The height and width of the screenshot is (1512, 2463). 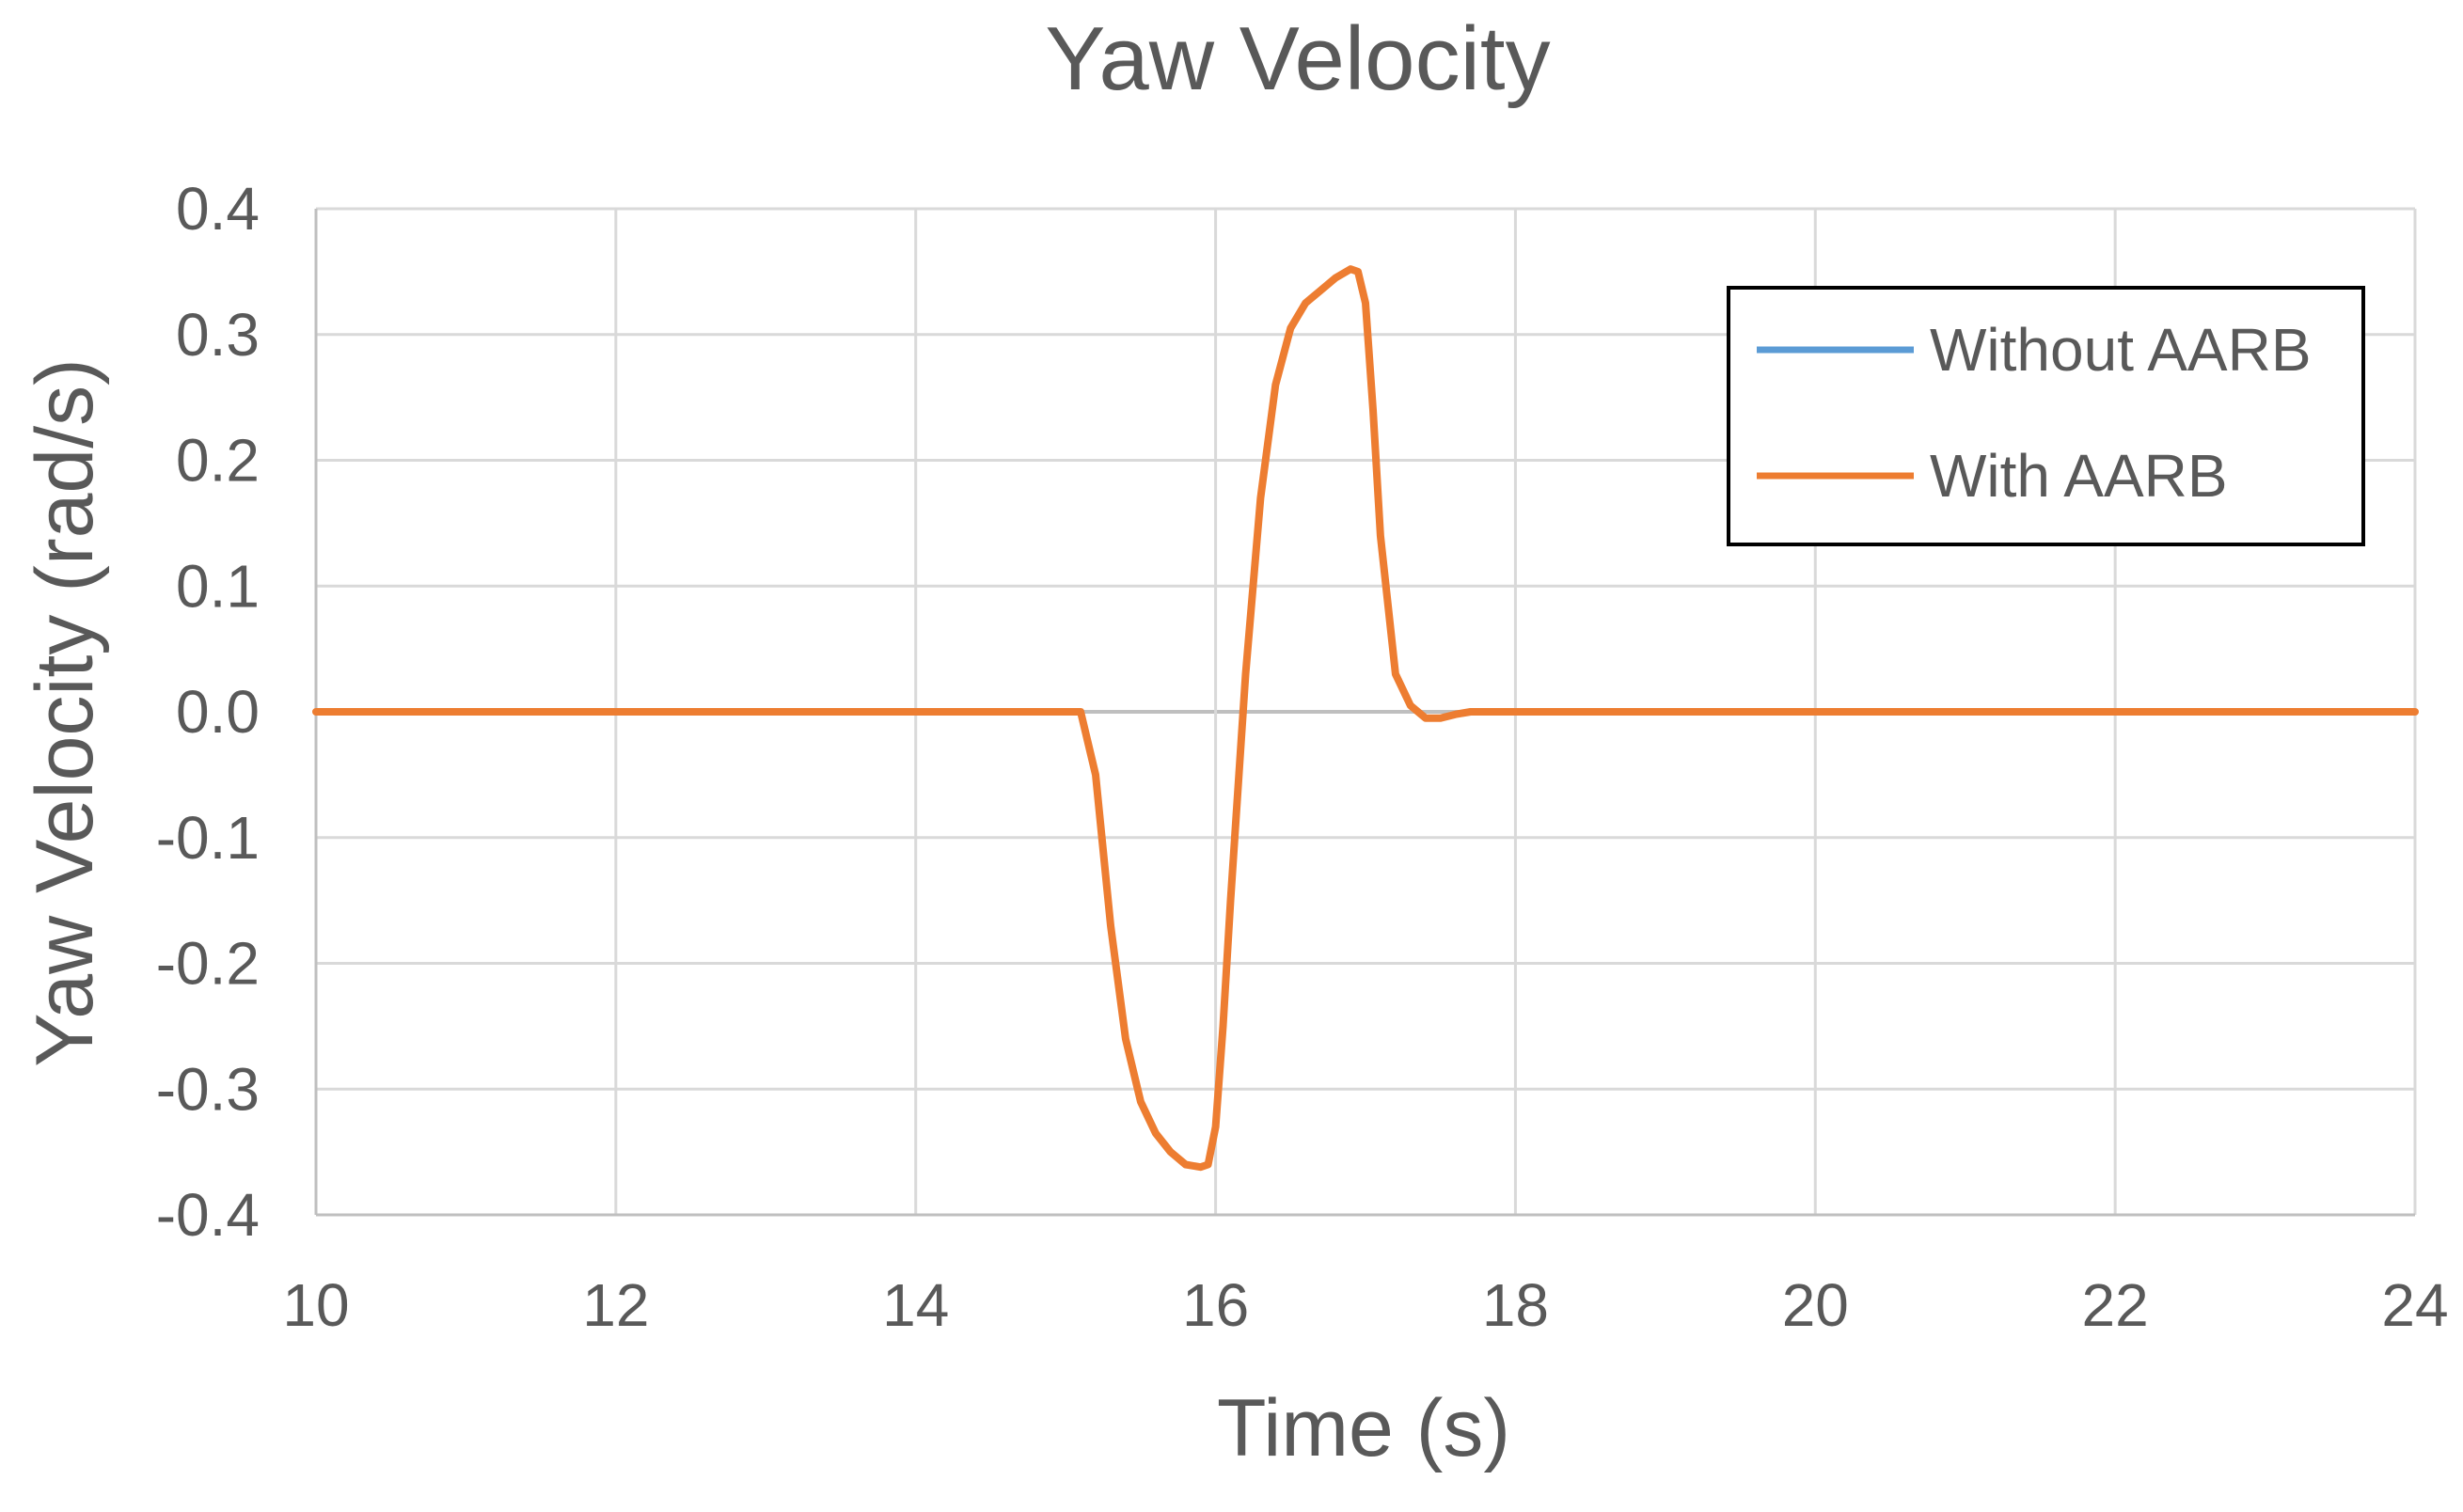 I want to click on x-tick-label: 20, so click(x=1815, y=1305).